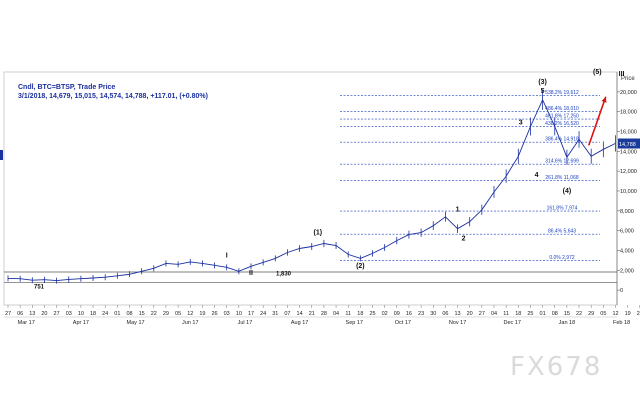 The width and height of the screenshot is (640, 400). Describe the element at coordinates (239, 314) in the screenshot. I see `x-day-label: 10` at that location.